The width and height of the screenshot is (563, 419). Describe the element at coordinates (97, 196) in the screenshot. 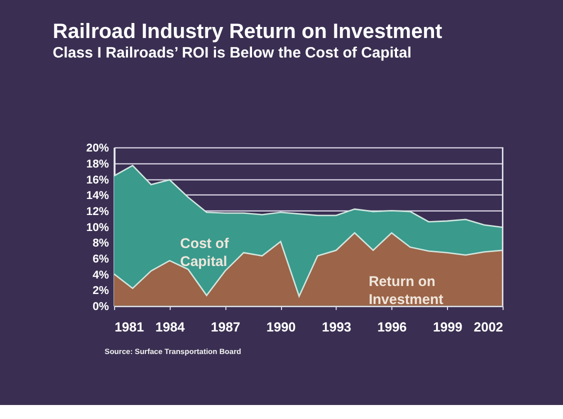

I see `y-tick-label: 14%` at that location.